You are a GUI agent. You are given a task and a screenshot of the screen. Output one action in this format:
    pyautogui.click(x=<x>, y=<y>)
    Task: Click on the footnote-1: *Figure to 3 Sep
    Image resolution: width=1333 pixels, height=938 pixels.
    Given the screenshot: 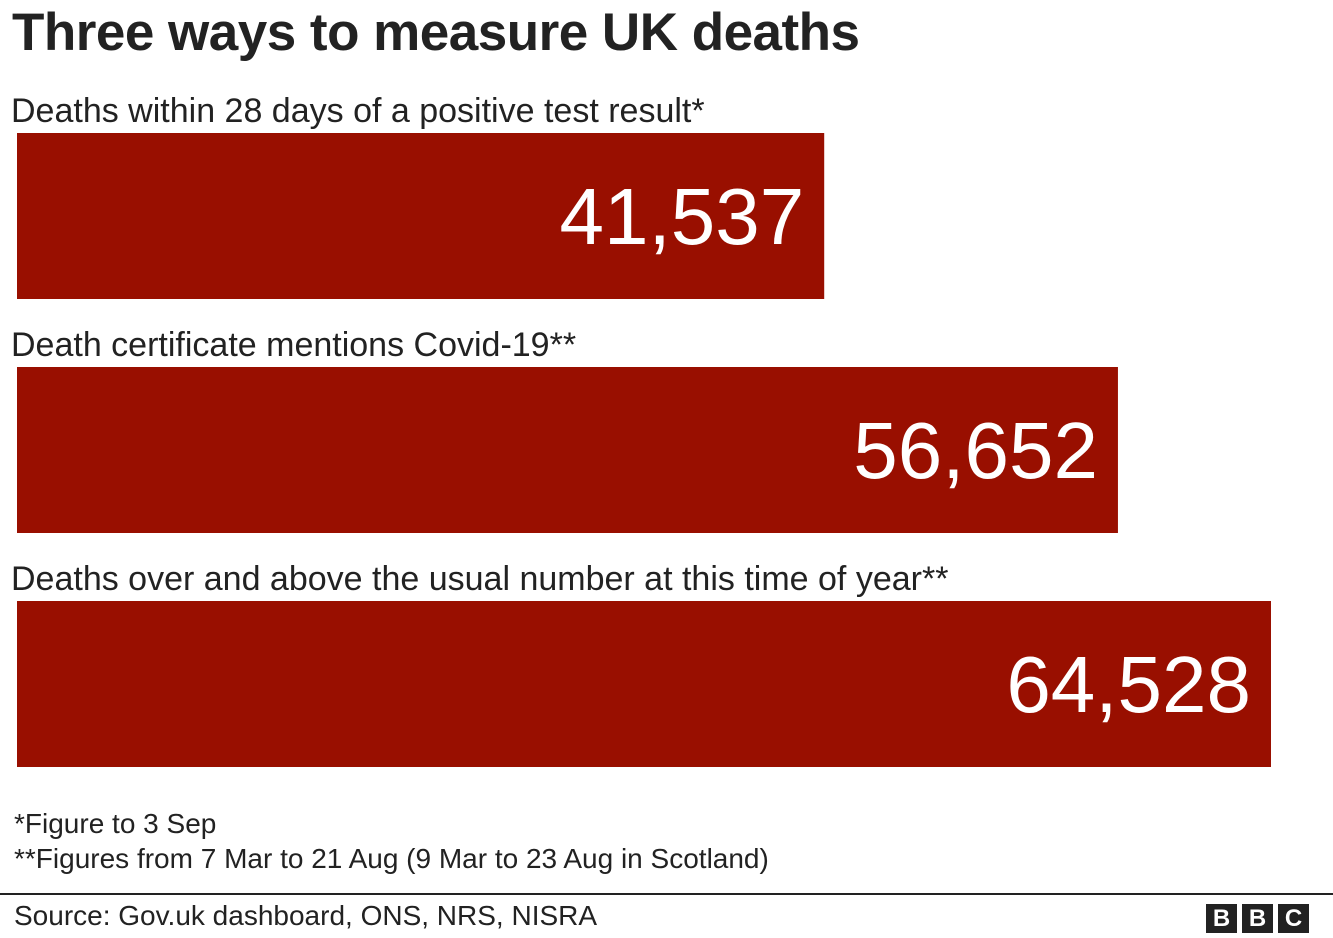 What is the action you would take?
    pyautogui.click(x=115, y=823)
    